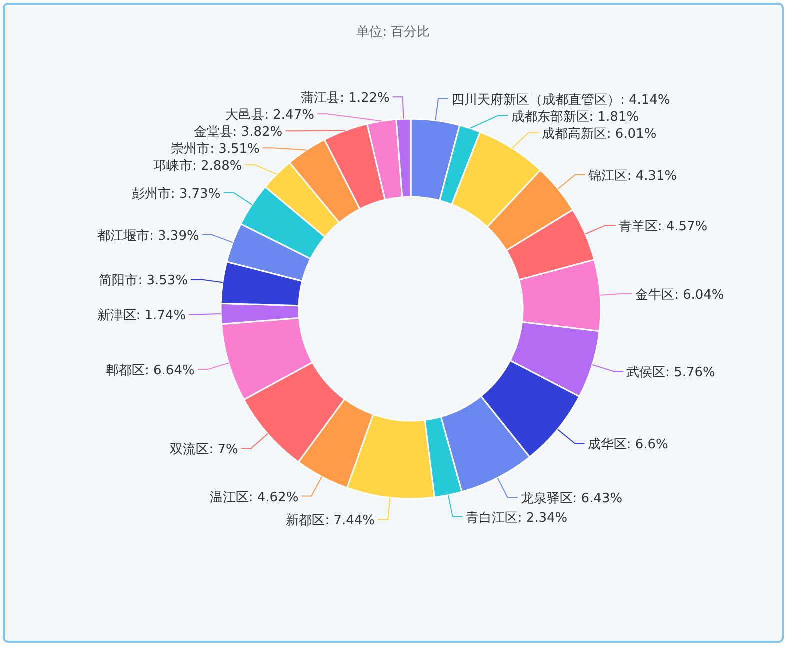 The height and width of the screenshot is (646, 787). I want to click on slice-label: 大邑县: 2.47%, so click(270, 116).